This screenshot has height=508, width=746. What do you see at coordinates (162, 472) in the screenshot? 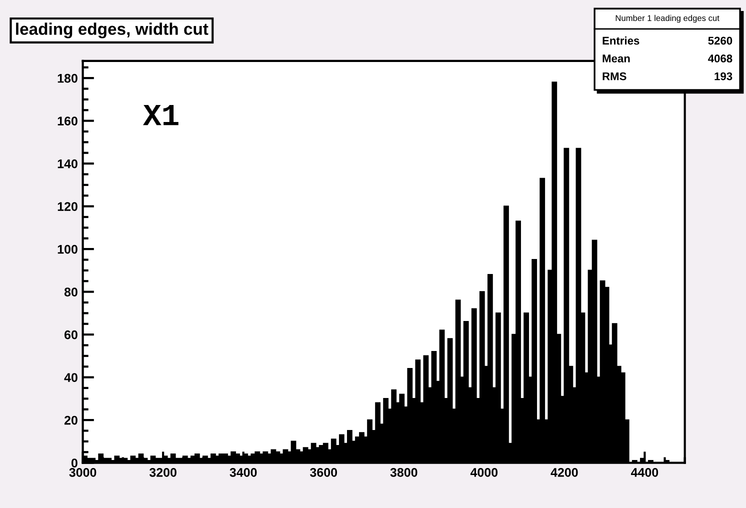
I see `x-tick-label: 3200` at bounding box center [162, 472].